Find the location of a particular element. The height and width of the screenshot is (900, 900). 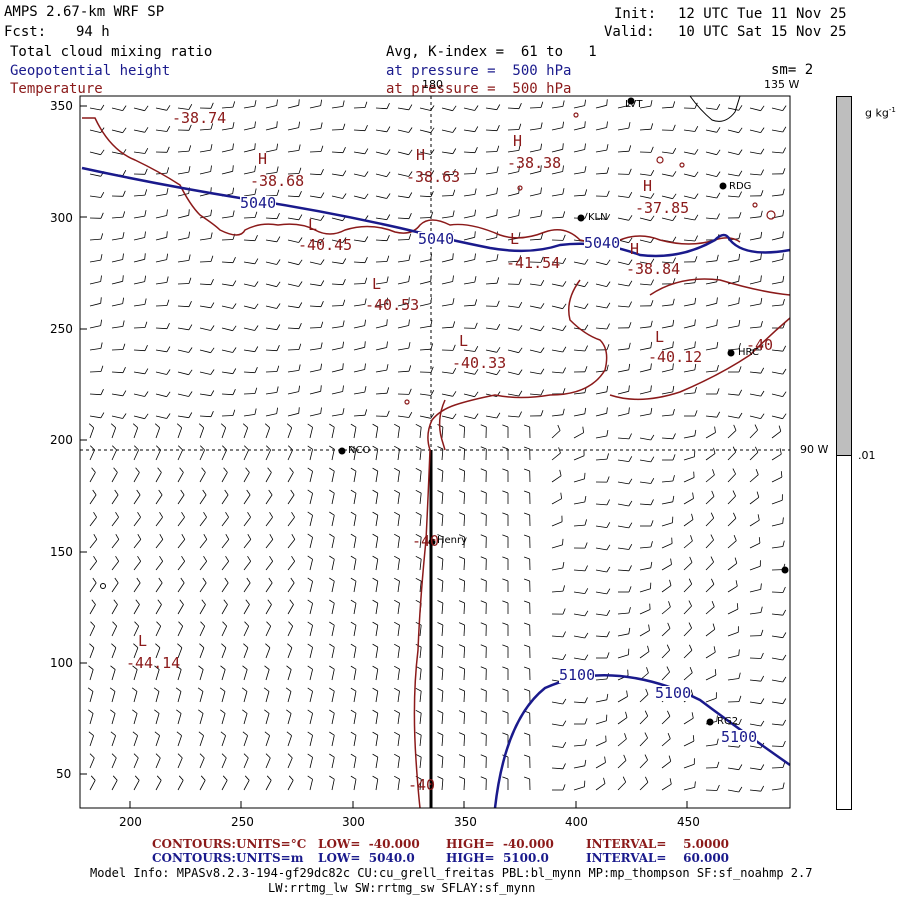

station-rdg-marker is located at coordinates (723, 186).